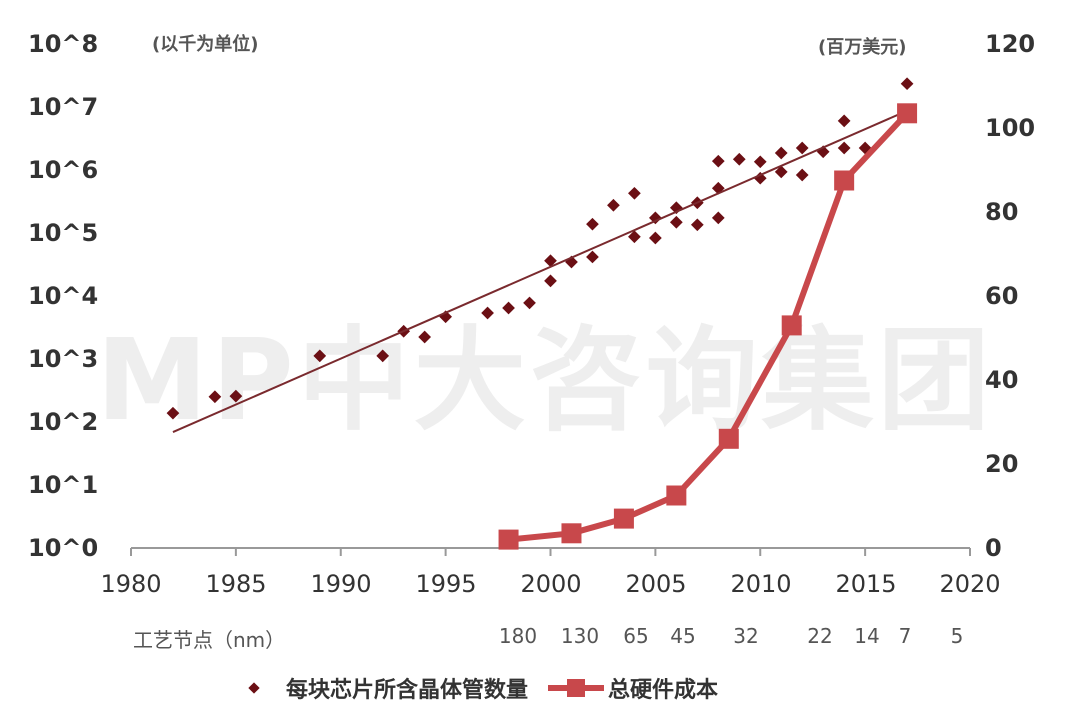  What do you see at coordinates (63, 359) in the screenshot?
I see `left-tick-label: 10^3` at bounding box center [63, 359].